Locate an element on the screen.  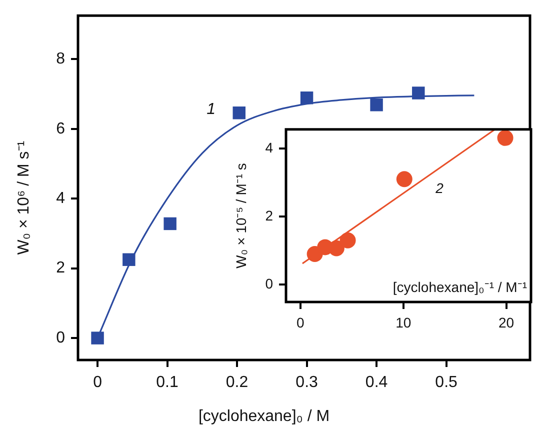
y-tick-label: 8 is located at coordinates (61, 59).